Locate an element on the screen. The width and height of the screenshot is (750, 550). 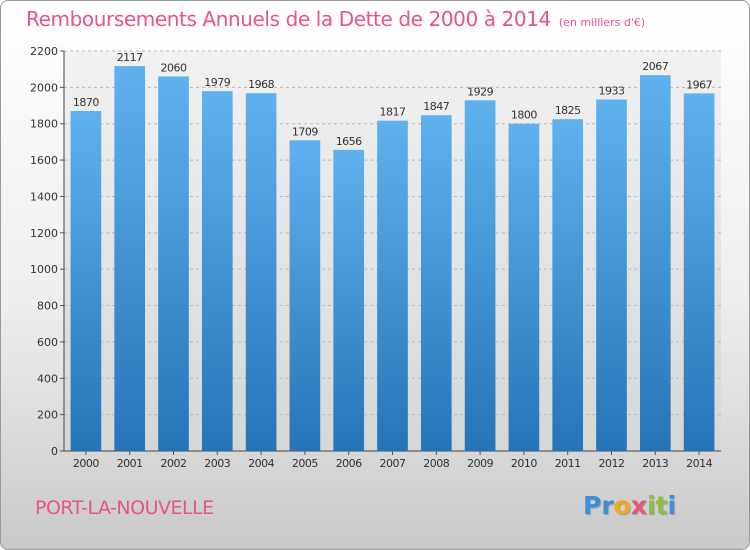
y-tick-label: 1400 is located at coordinates (44, 196).